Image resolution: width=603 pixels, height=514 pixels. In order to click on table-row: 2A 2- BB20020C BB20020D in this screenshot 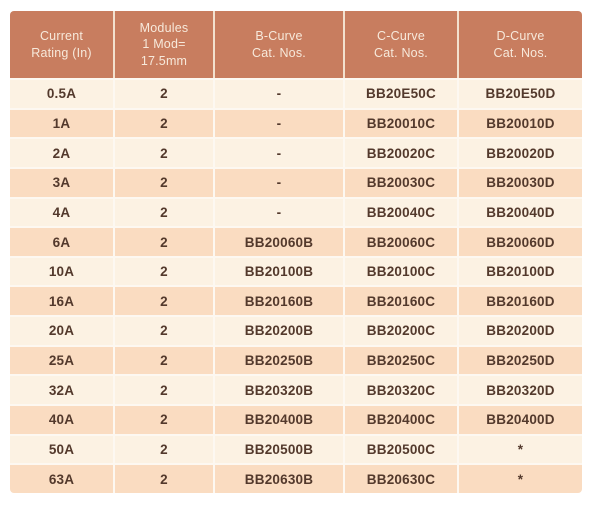, I will do `click(296, 152)`.